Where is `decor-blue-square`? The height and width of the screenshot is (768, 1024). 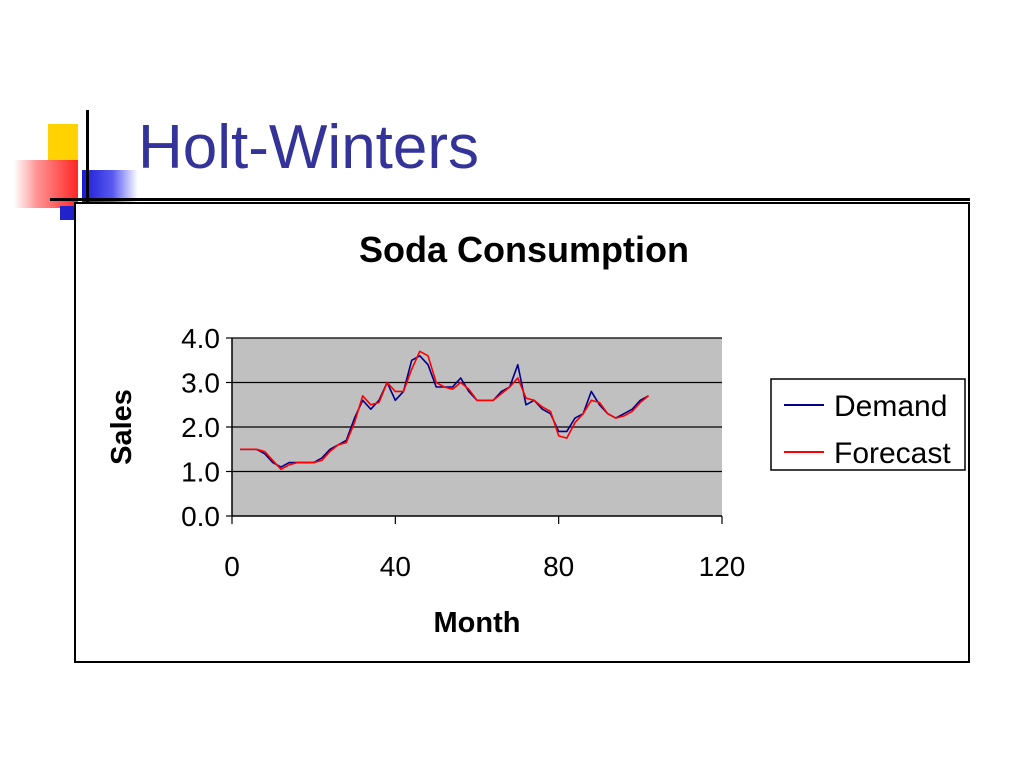
decor-blue-square is located at coordinates (110, 186).